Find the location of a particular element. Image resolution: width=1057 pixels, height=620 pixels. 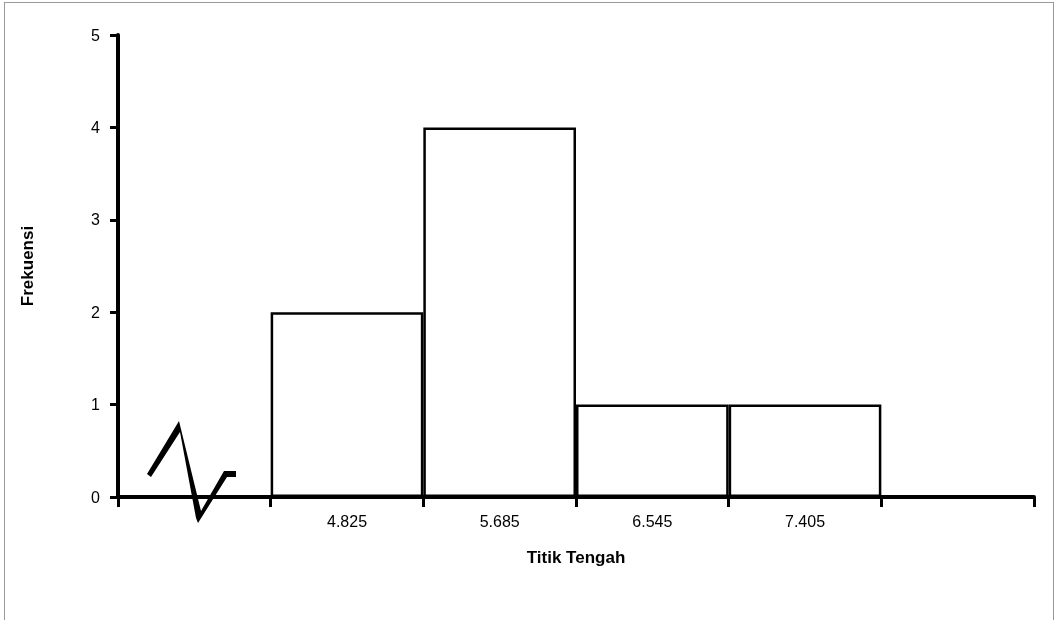

x-tick-label: 6.545 is located at coordinates (652, 521).